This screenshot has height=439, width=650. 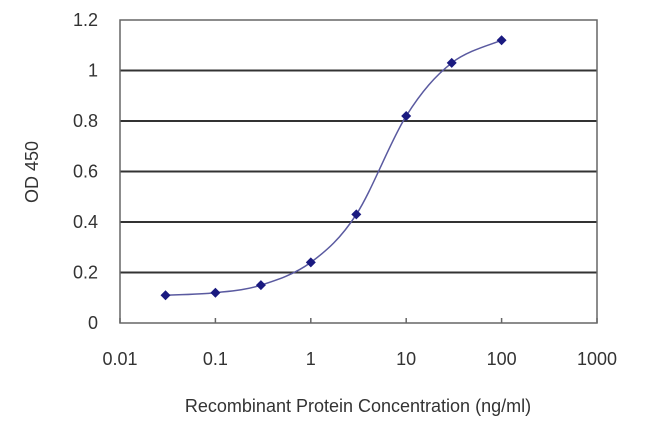 What do you see at coordinates (85, 121) in the screenshot?
I see `y-tick-label: 0.8` at bounding box center [85, 121].